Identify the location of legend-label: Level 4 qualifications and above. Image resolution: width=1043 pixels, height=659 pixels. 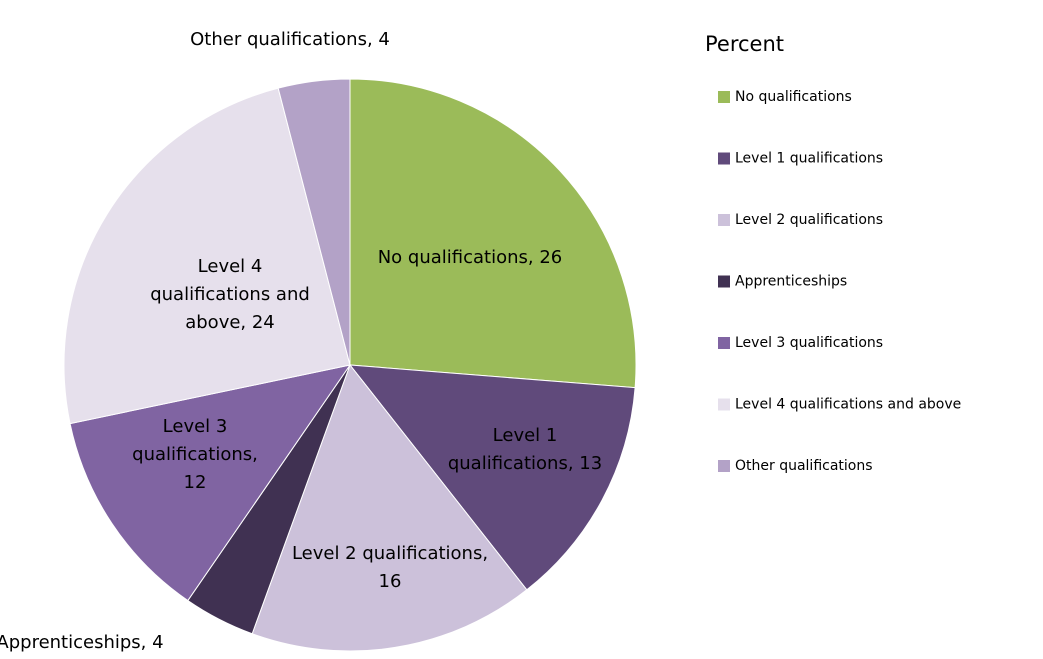
(848, 405).